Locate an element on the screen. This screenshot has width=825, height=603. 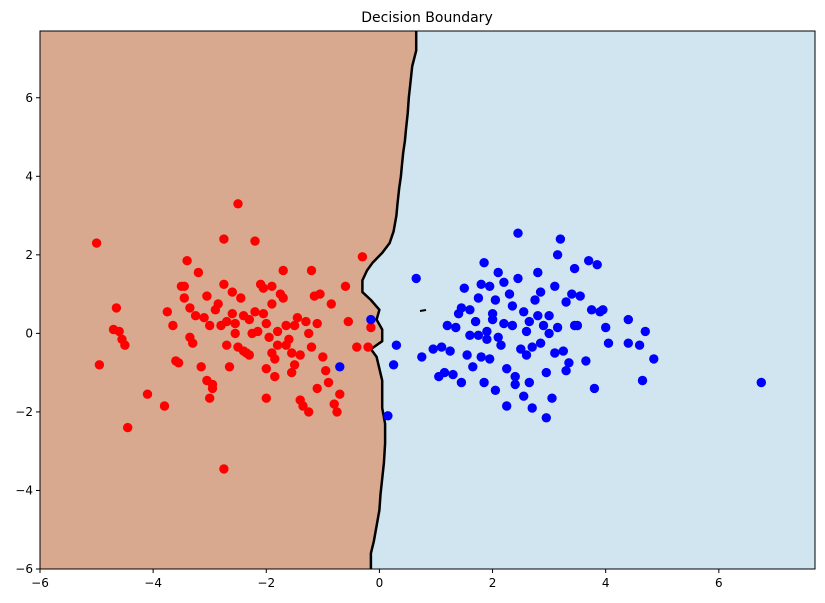
y-axis: −6 −4 −2 0 2 4 6 is located at coordinates (27, 333).